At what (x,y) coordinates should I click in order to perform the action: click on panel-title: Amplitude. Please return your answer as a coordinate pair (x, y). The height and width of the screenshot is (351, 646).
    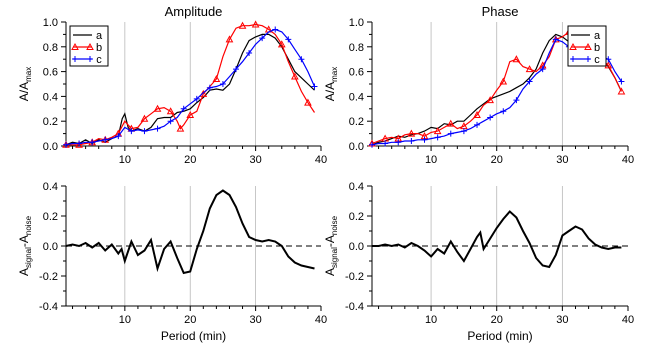
    Looking at the image, I should click on (194, 11).